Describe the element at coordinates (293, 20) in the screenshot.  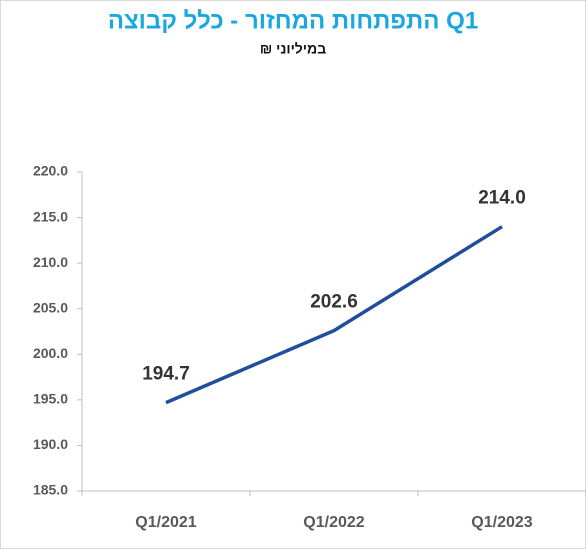
I see `chart-title: Q1 התפתחות המחזור - כלל קבוצה` at that location.